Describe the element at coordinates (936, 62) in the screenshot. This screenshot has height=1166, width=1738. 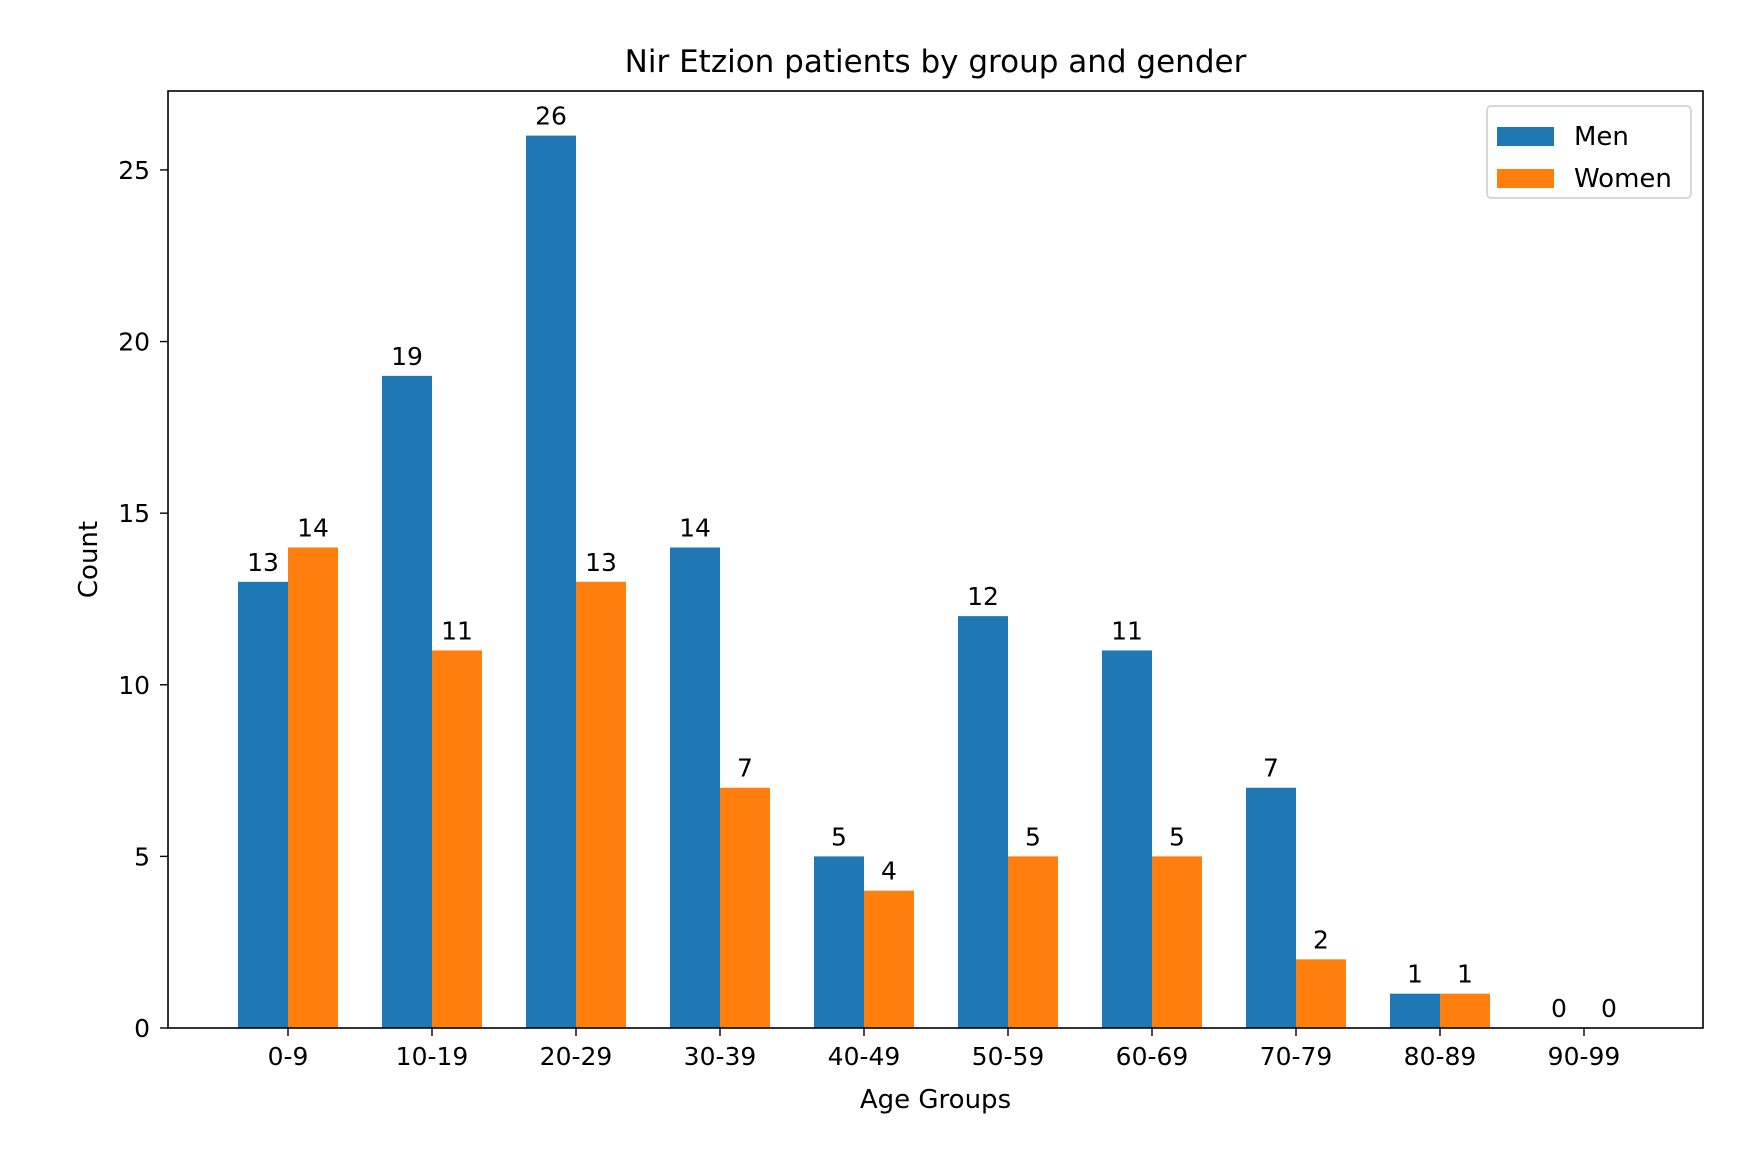
I see `chart-title: Nir Etzion patients by group and gender` at that location.